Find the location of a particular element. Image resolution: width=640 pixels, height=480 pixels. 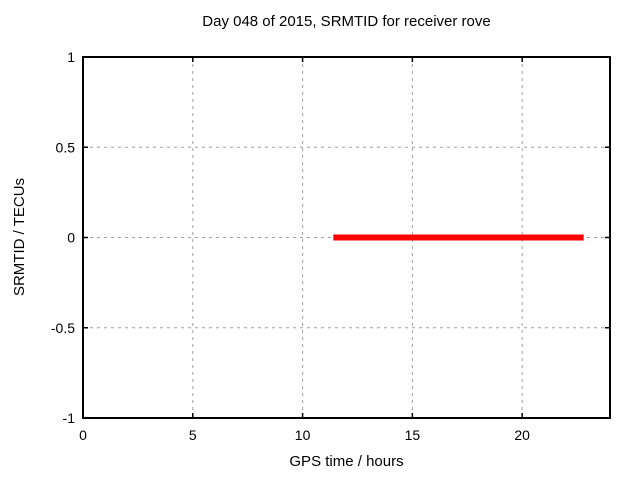

x-tick-label: 20 is located at coordinates (522, 435).